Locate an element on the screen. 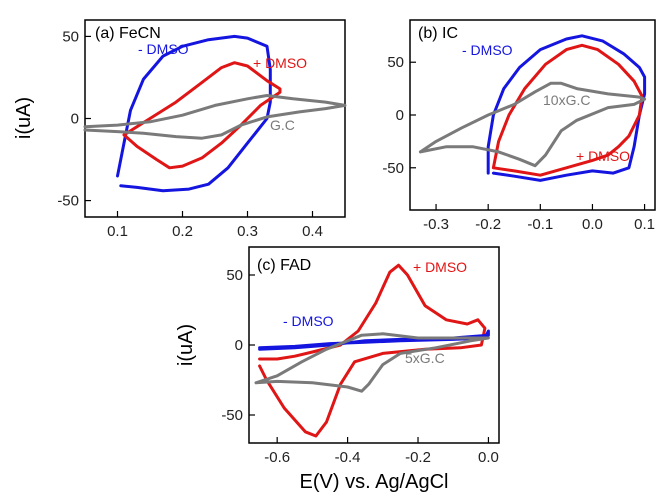  panel-b-label-plus-dmso: + DMSO is located at coordinates (603, 156).